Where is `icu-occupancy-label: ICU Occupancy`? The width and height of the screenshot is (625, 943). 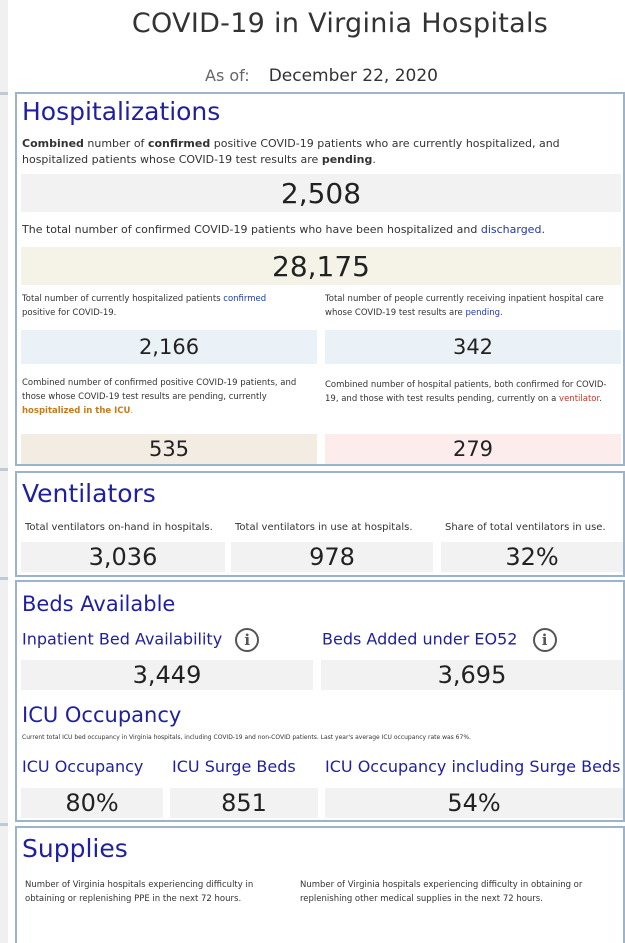 icu-occupancy-label: ICU Occupancy is located at coordinates (83, 766).